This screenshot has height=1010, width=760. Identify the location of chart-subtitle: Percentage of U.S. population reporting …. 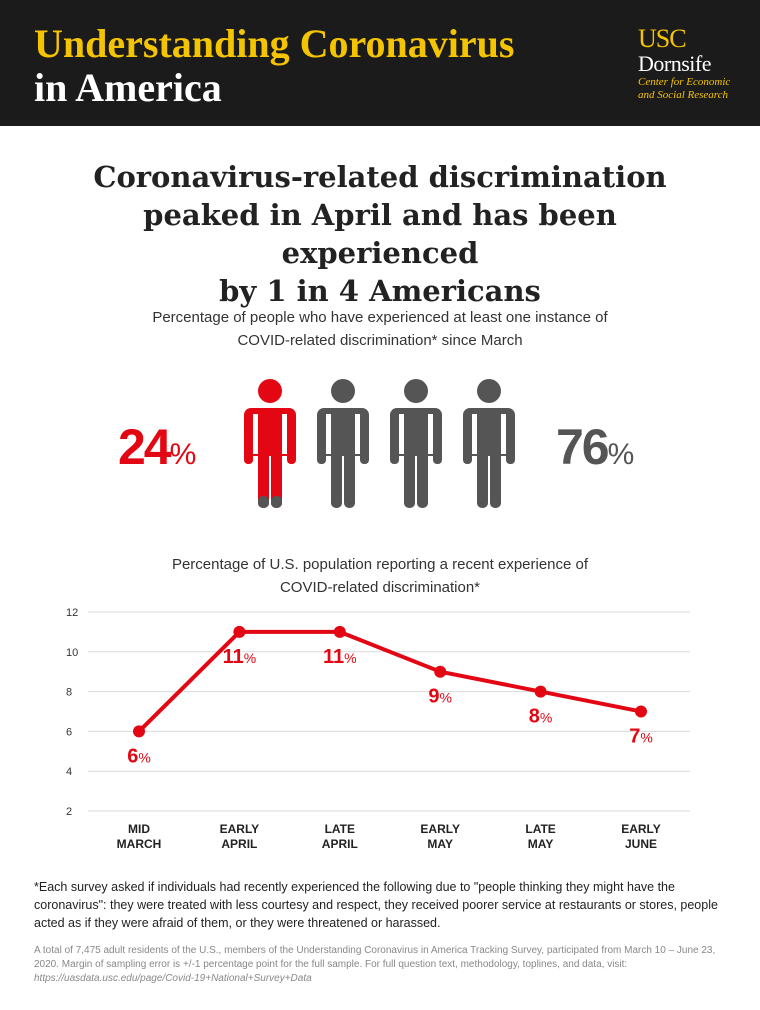
(380, 576).